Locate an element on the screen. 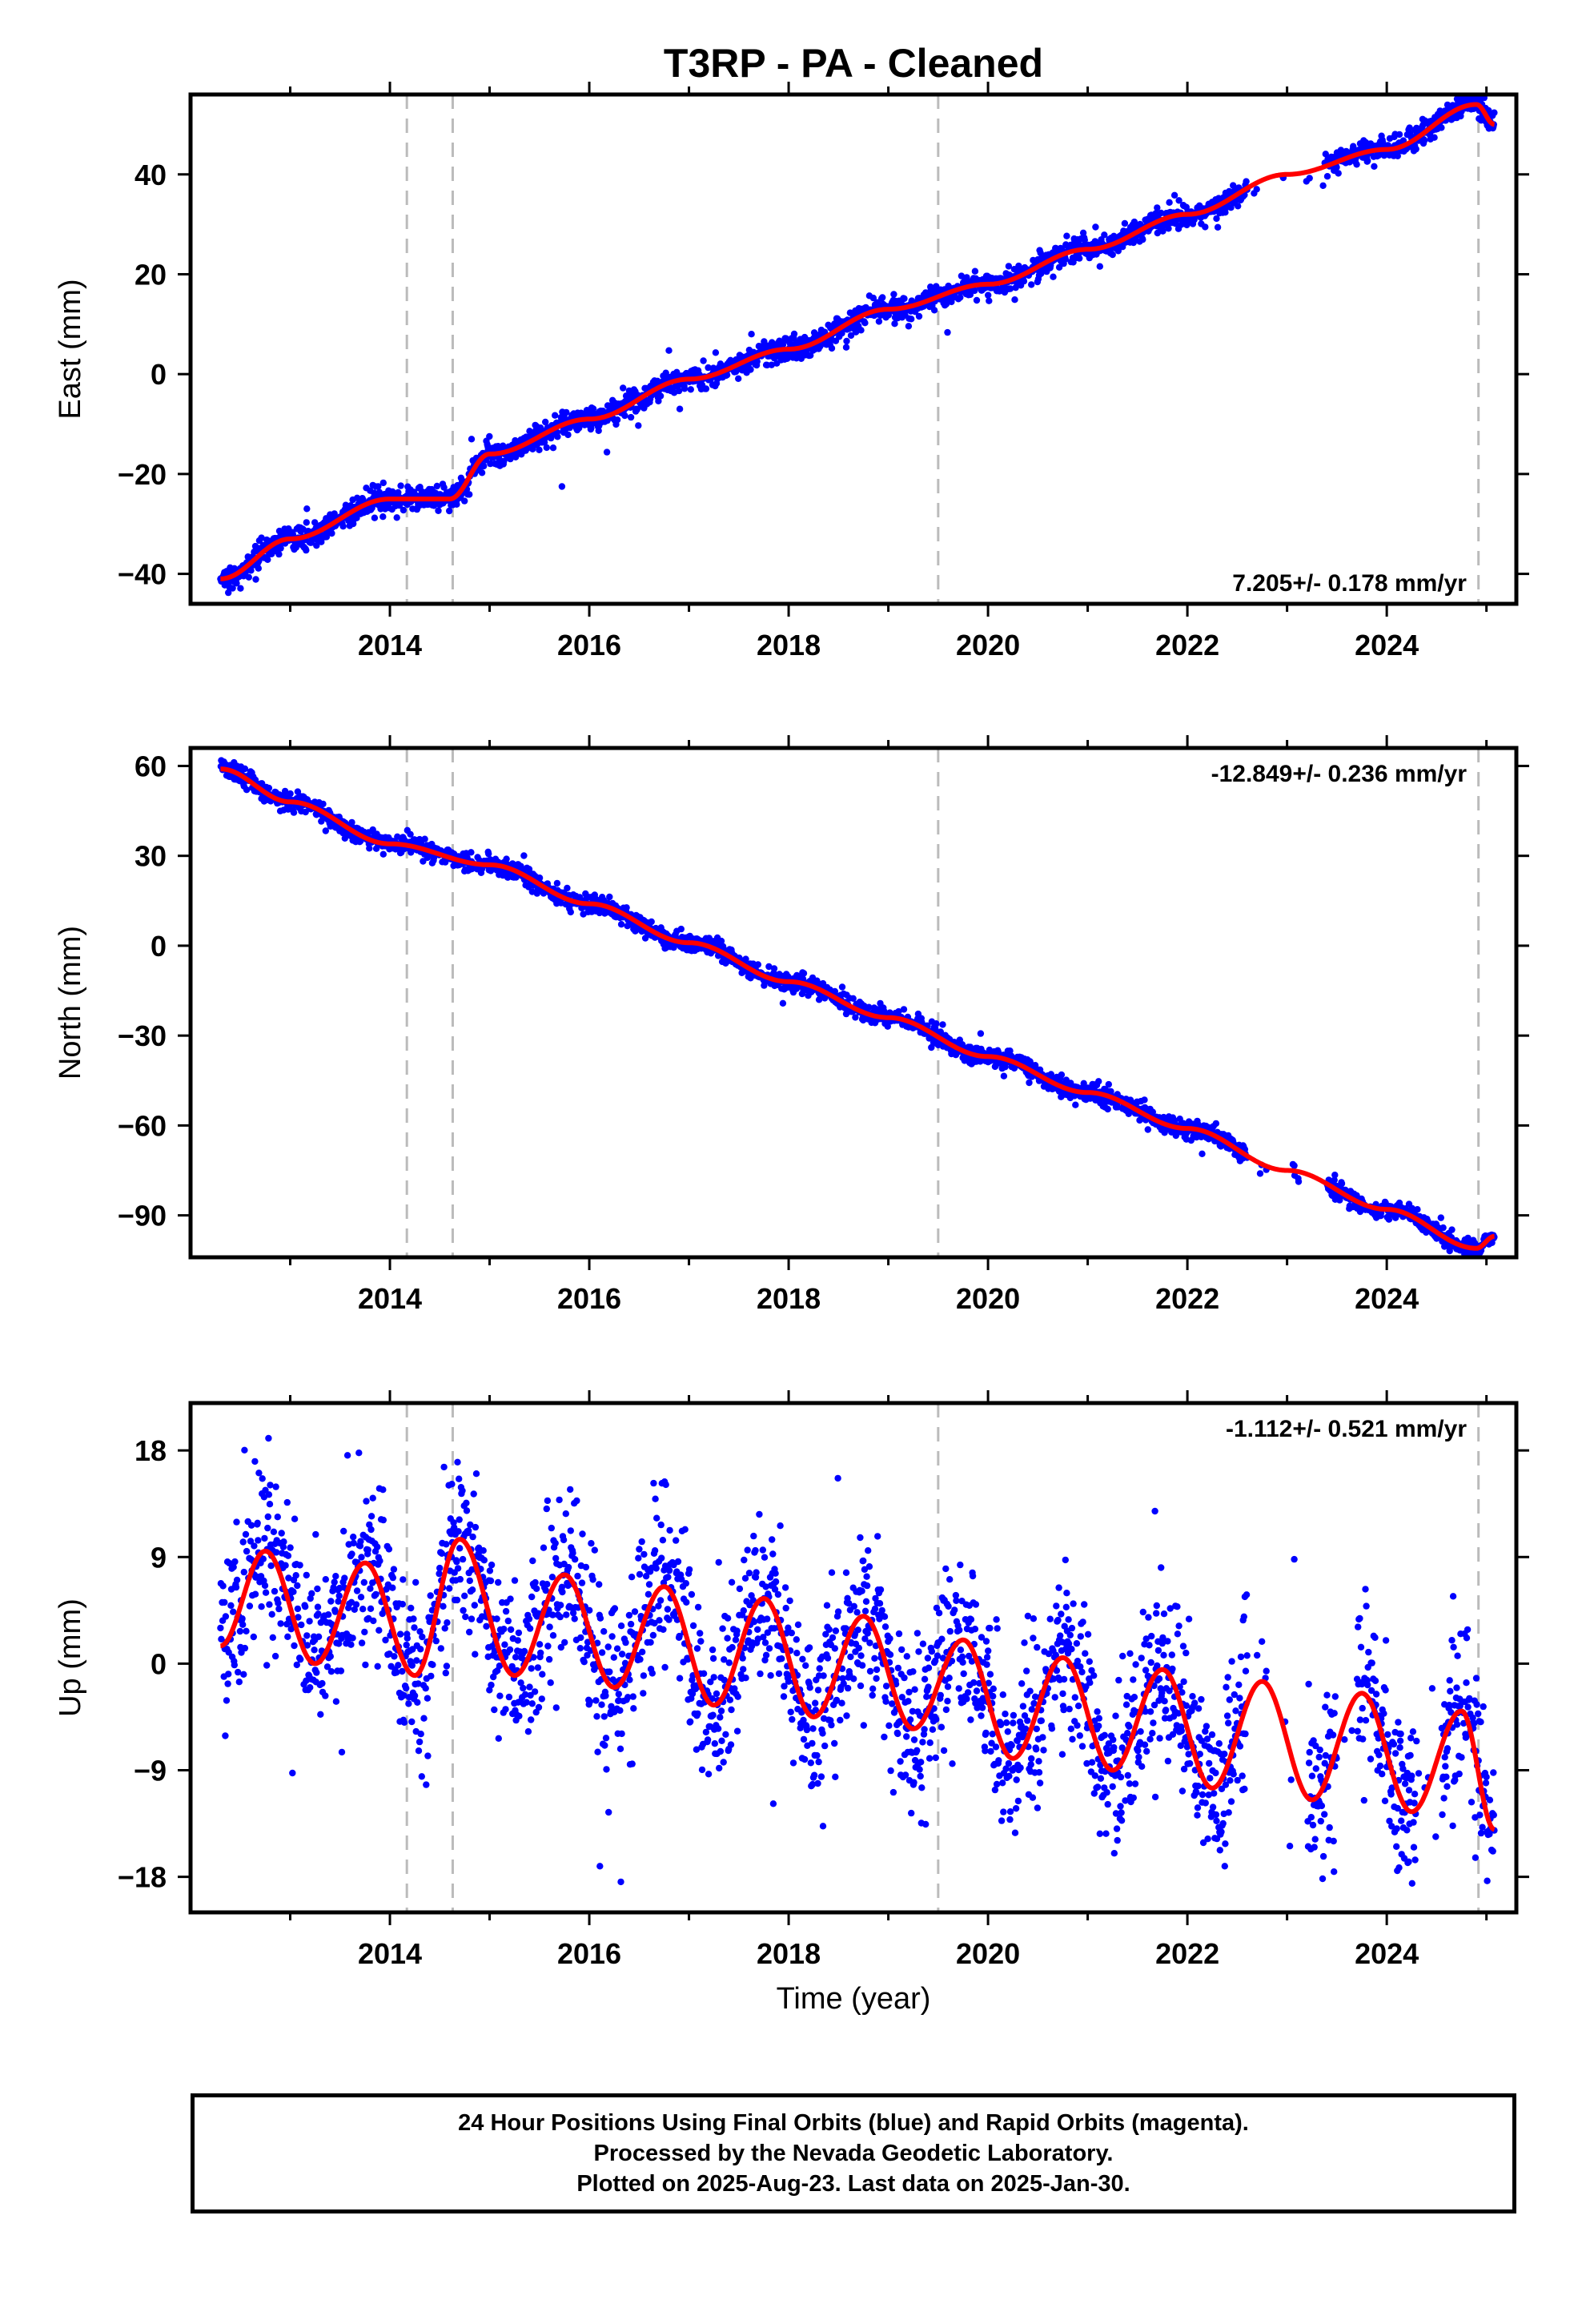 This screenshot has height=2324, width=1582. rate-label: -12.849+/- 0.236 mm/yr is located at coordinates (1339, 774).